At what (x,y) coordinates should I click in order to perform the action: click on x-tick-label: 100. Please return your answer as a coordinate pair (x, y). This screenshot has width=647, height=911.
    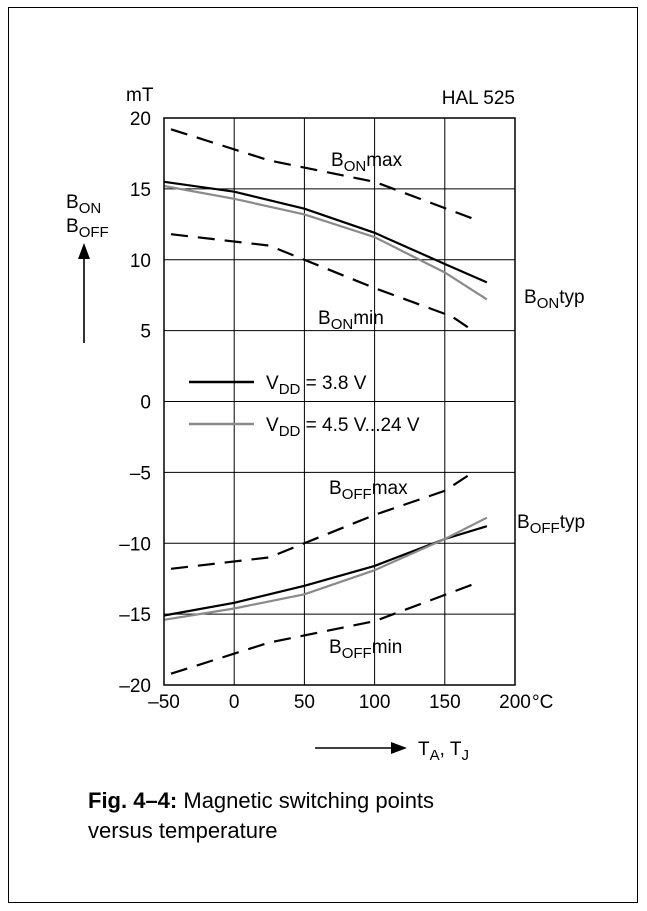
    Looking at the image, I should click on (375, 702).